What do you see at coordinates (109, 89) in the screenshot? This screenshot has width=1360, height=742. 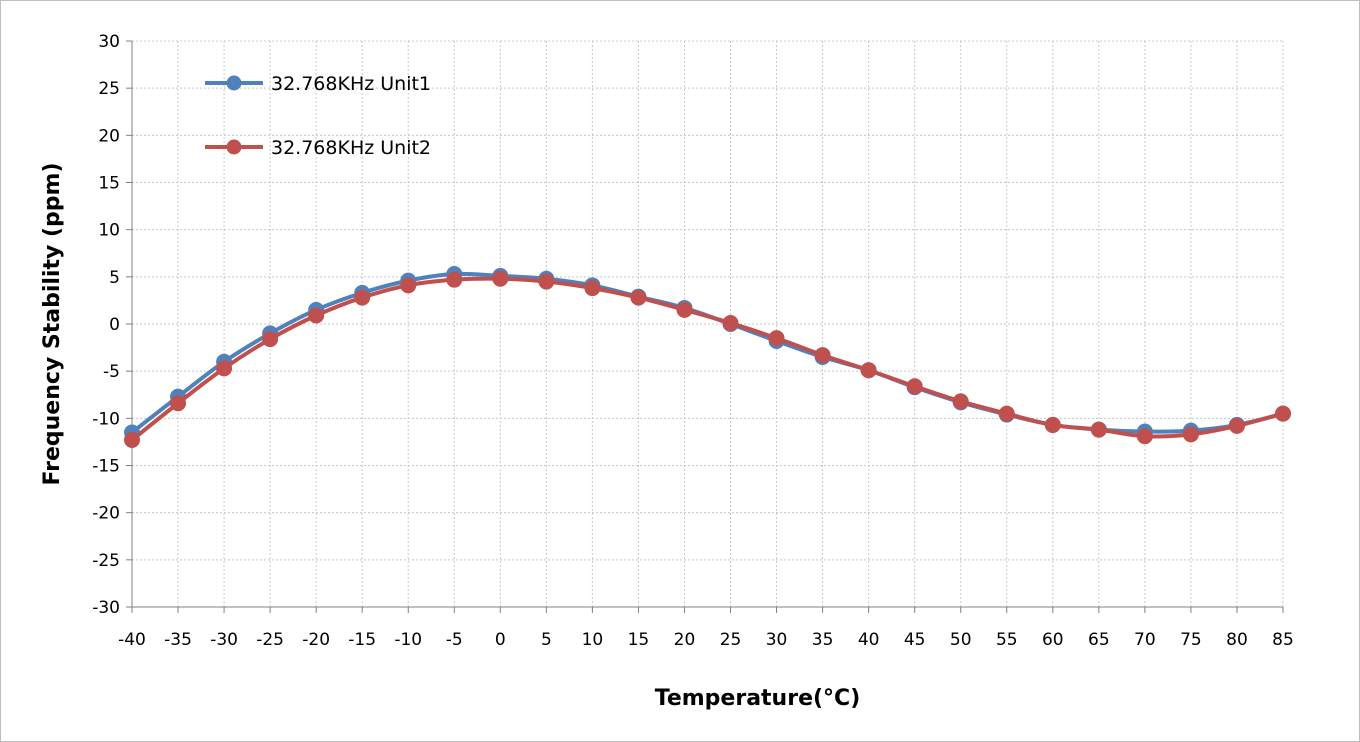 I see `y-tick-label: 25` at bounding box center [109, 89].